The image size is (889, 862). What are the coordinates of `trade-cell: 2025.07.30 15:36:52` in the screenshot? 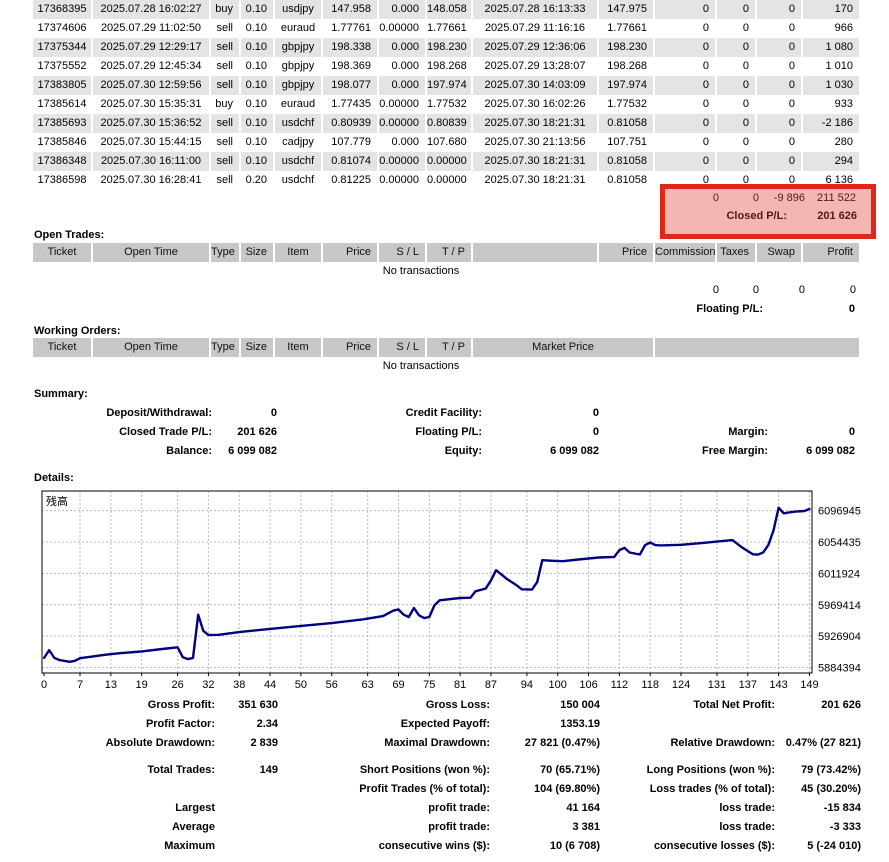 It's located at (151, 123).